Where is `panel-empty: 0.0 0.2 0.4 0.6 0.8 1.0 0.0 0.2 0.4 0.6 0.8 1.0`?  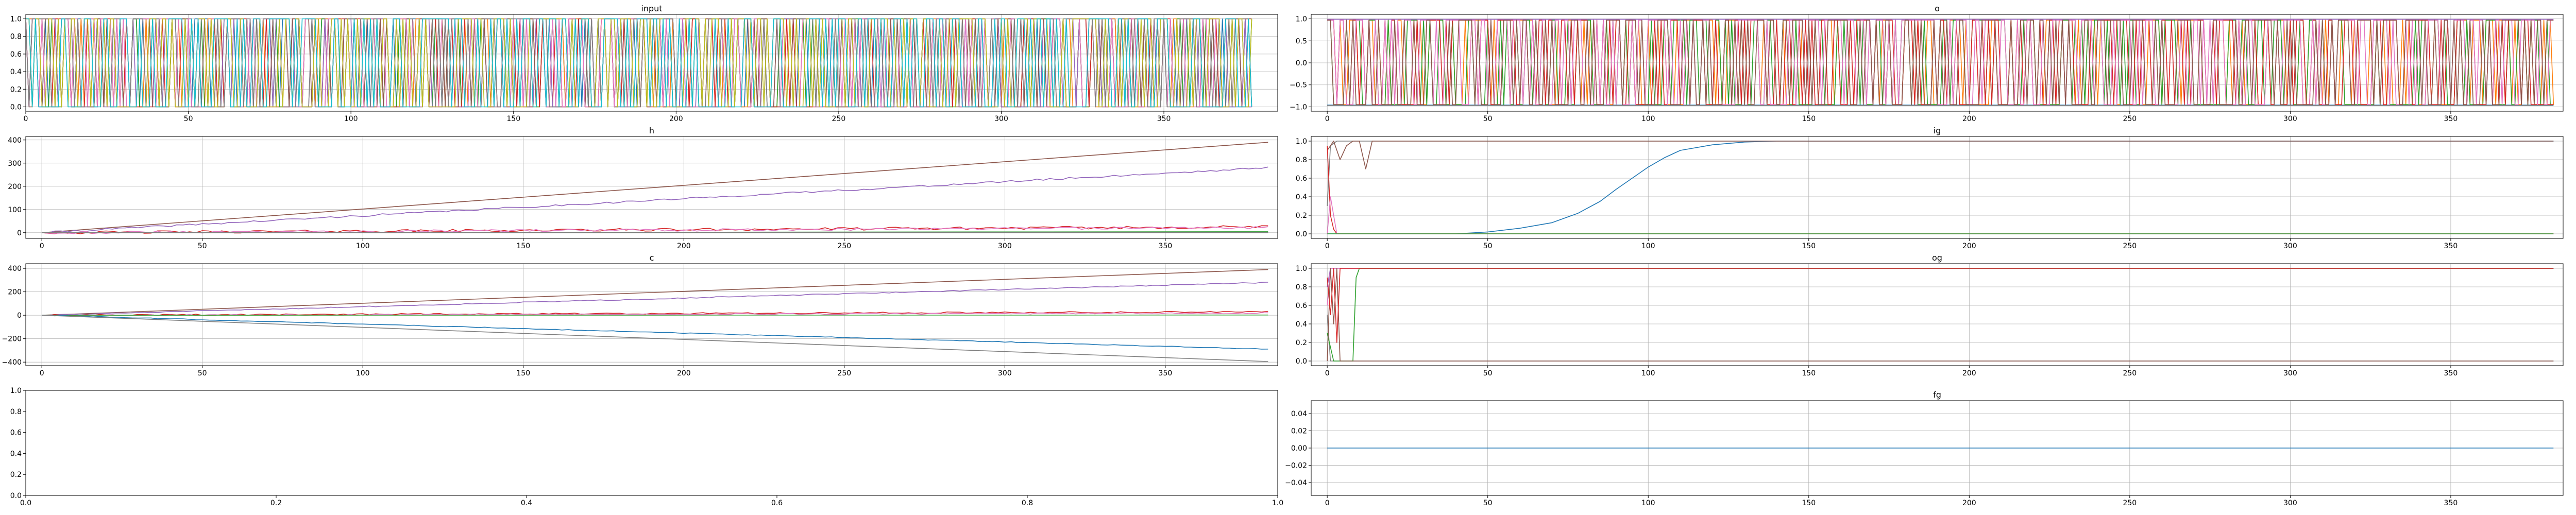 panel-empty: 0.0 0.2 0.4 0.6 0.8 1.0 0.0 0.2 0.4 0.6 0.8 1.0 is located at coordinates (646, 447).